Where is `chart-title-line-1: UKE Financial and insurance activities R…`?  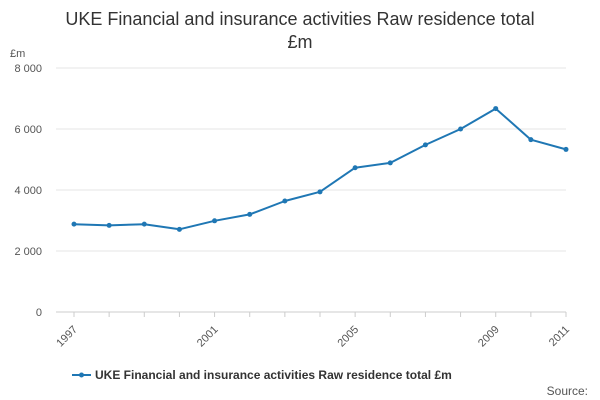 chart-title-line-1: UKE Financial and insurance activities R… is located at coordinates (299, 19).